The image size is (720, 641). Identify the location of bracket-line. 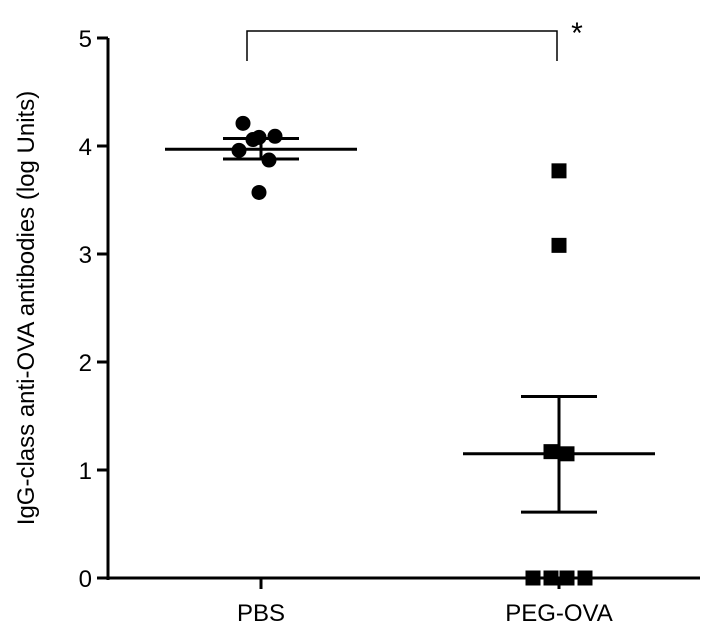
(402, 45).